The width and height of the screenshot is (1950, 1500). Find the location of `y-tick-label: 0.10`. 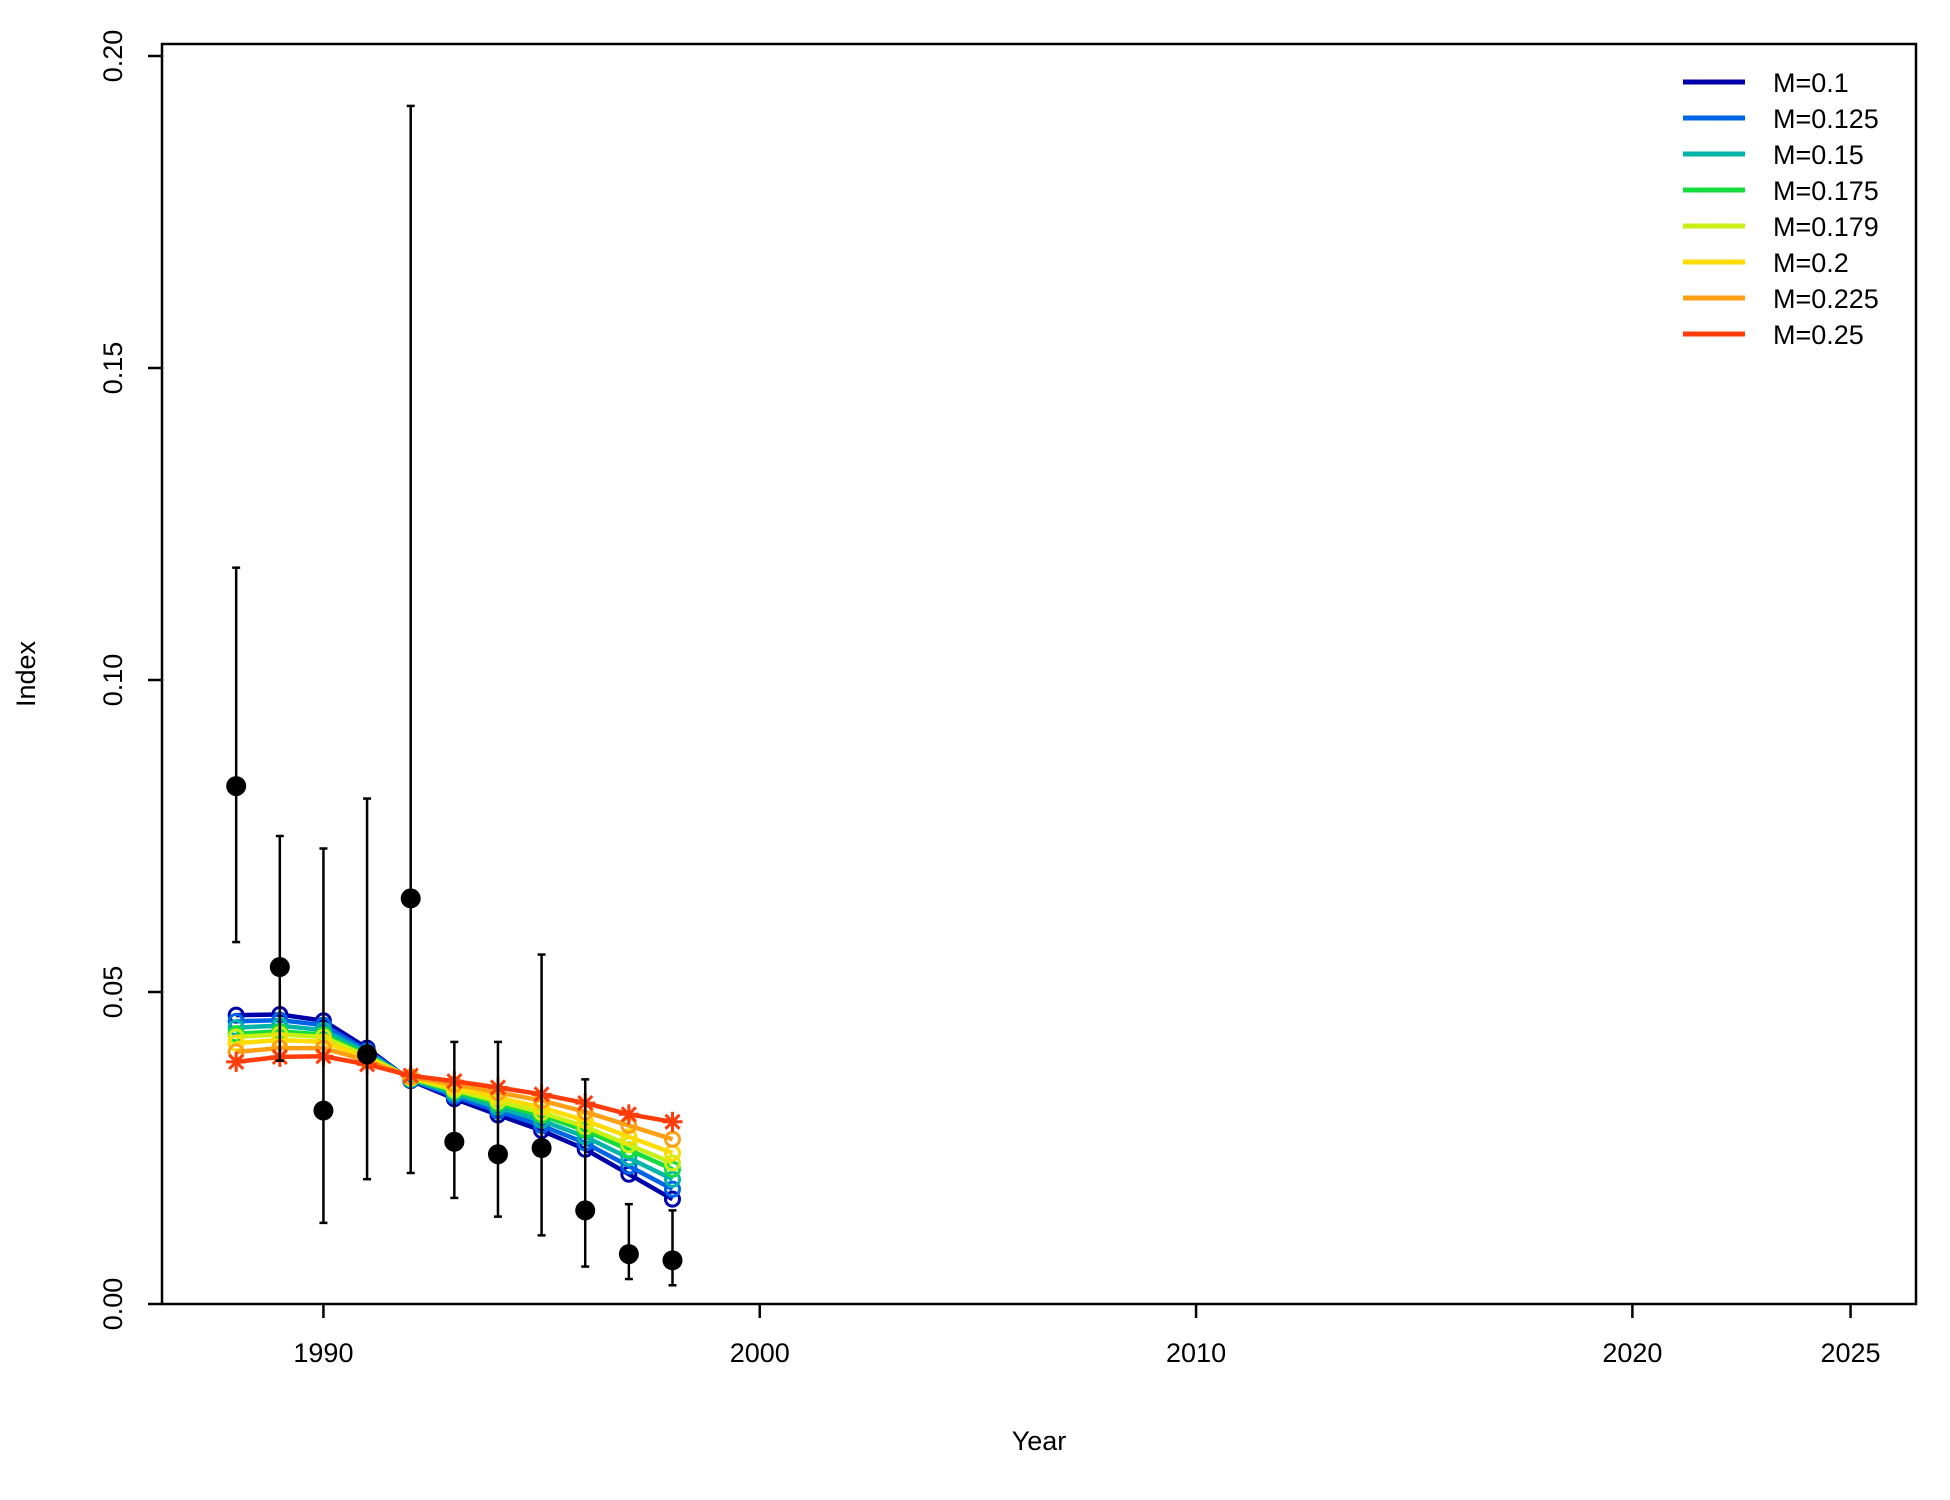

y-tick-label: 0.10 is located at coordinates (113, 680).